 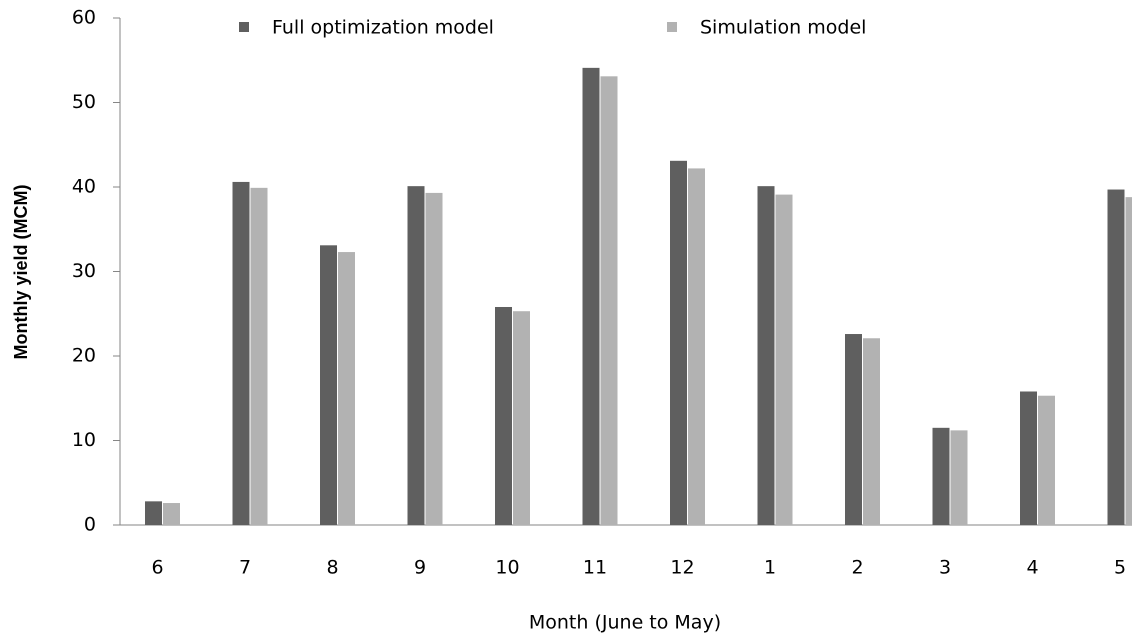 I want to click on y-tick-label: 50, so click(x=84, y=102).